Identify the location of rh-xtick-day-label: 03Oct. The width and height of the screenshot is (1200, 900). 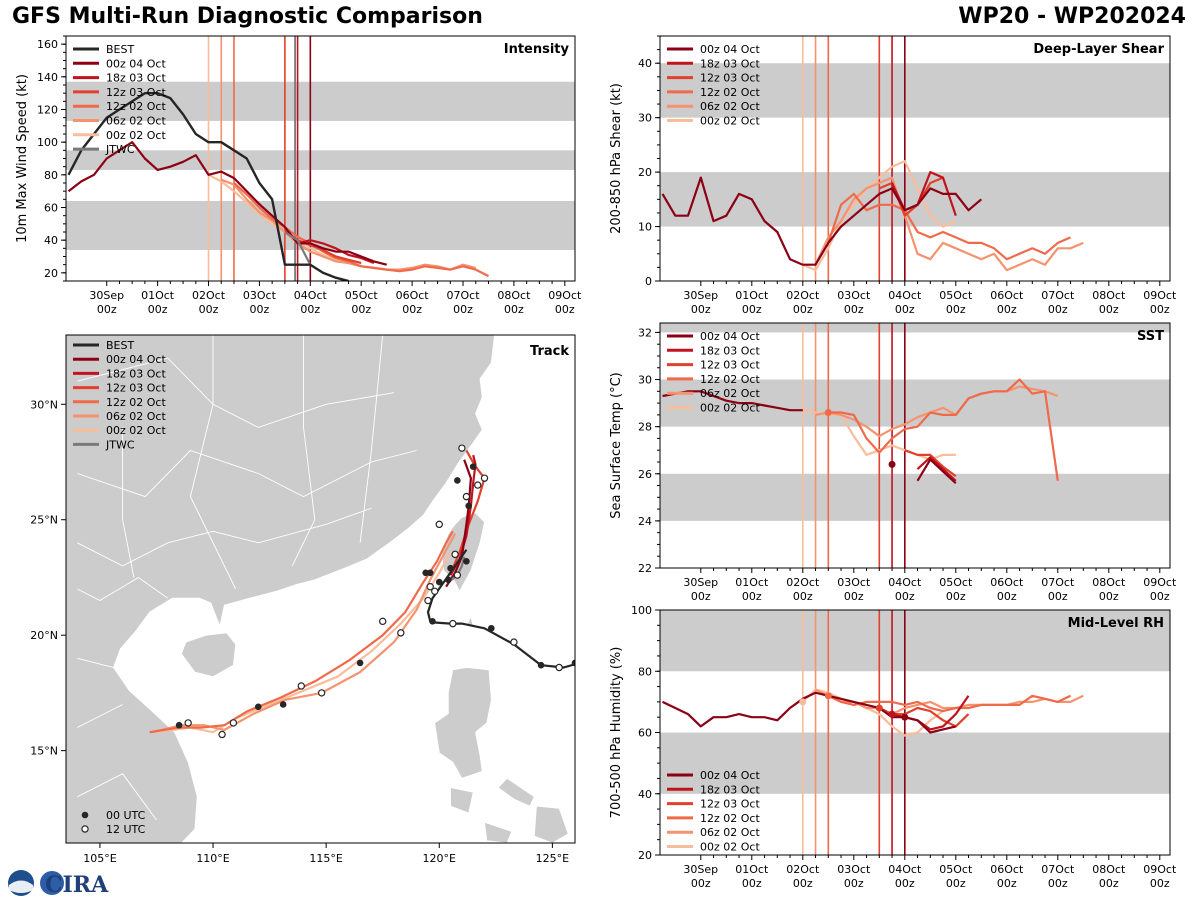
(854, 869).